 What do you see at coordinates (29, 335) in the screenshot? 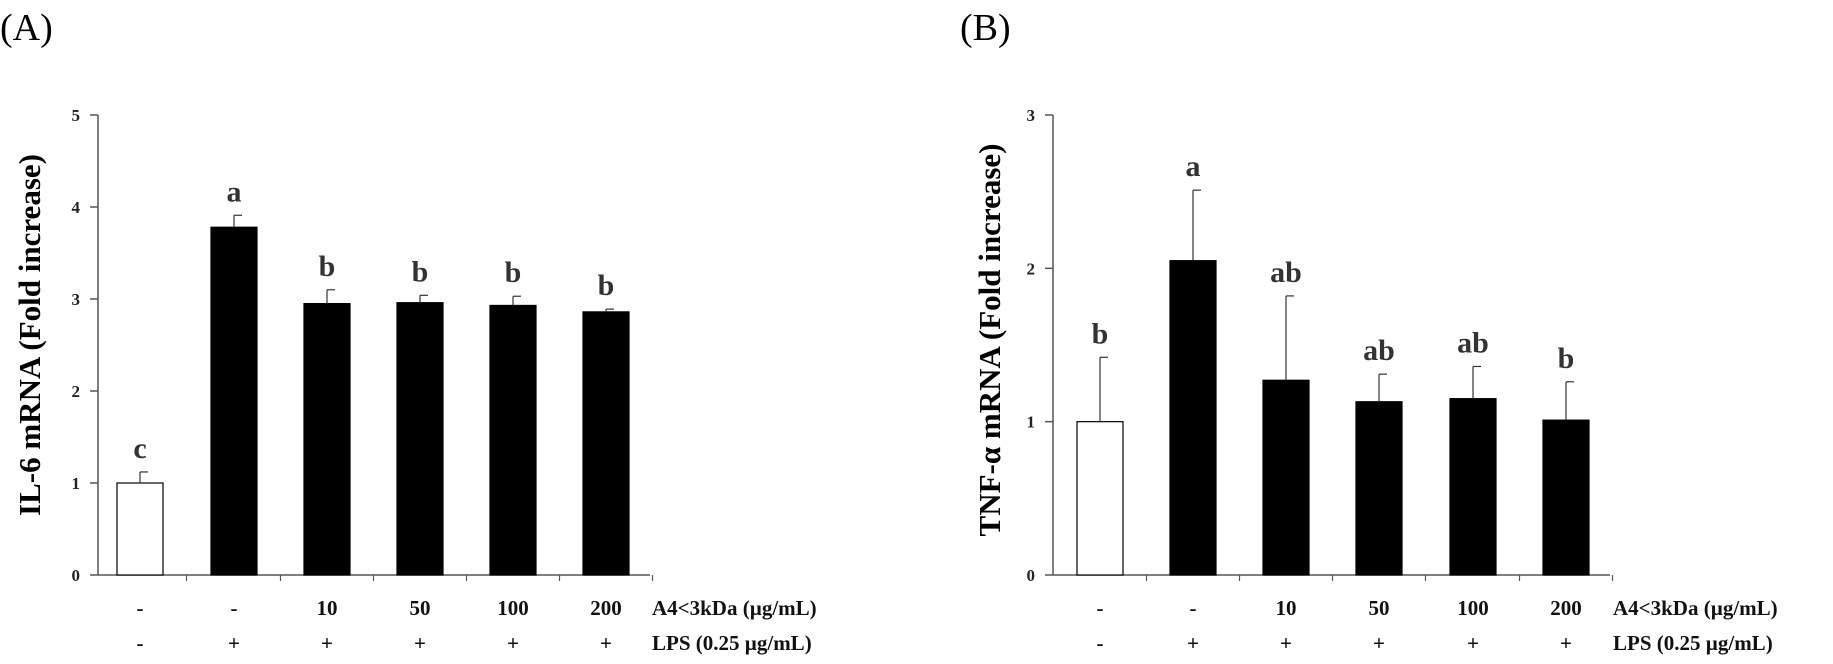
I see `y-axis-label-a: IL-6 mRNA (Fold increase)` at bounding box center [29, 335].